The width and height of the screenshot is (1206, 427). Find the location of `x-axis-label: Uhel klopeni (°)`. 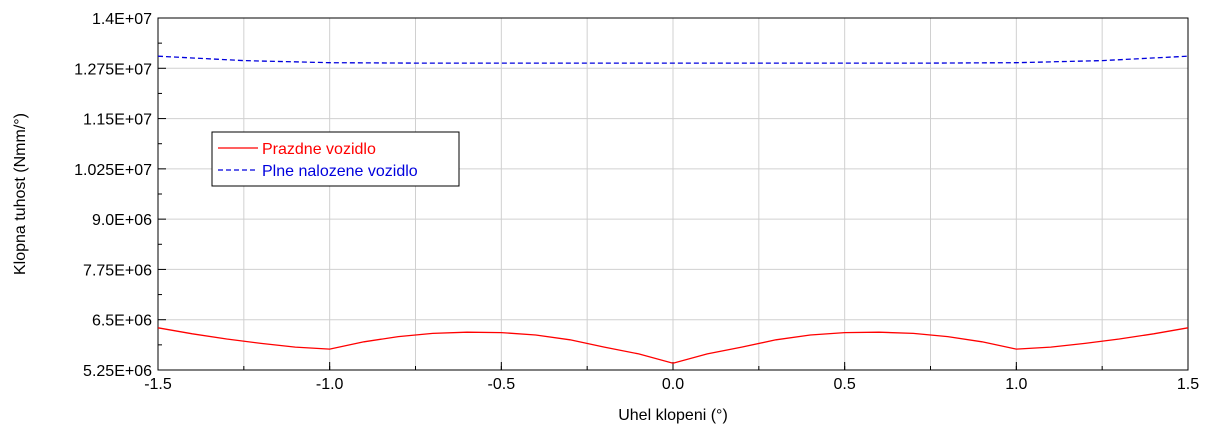

x-axis-label: Uhel klopeni (°) is located at coordinates (673, 415).